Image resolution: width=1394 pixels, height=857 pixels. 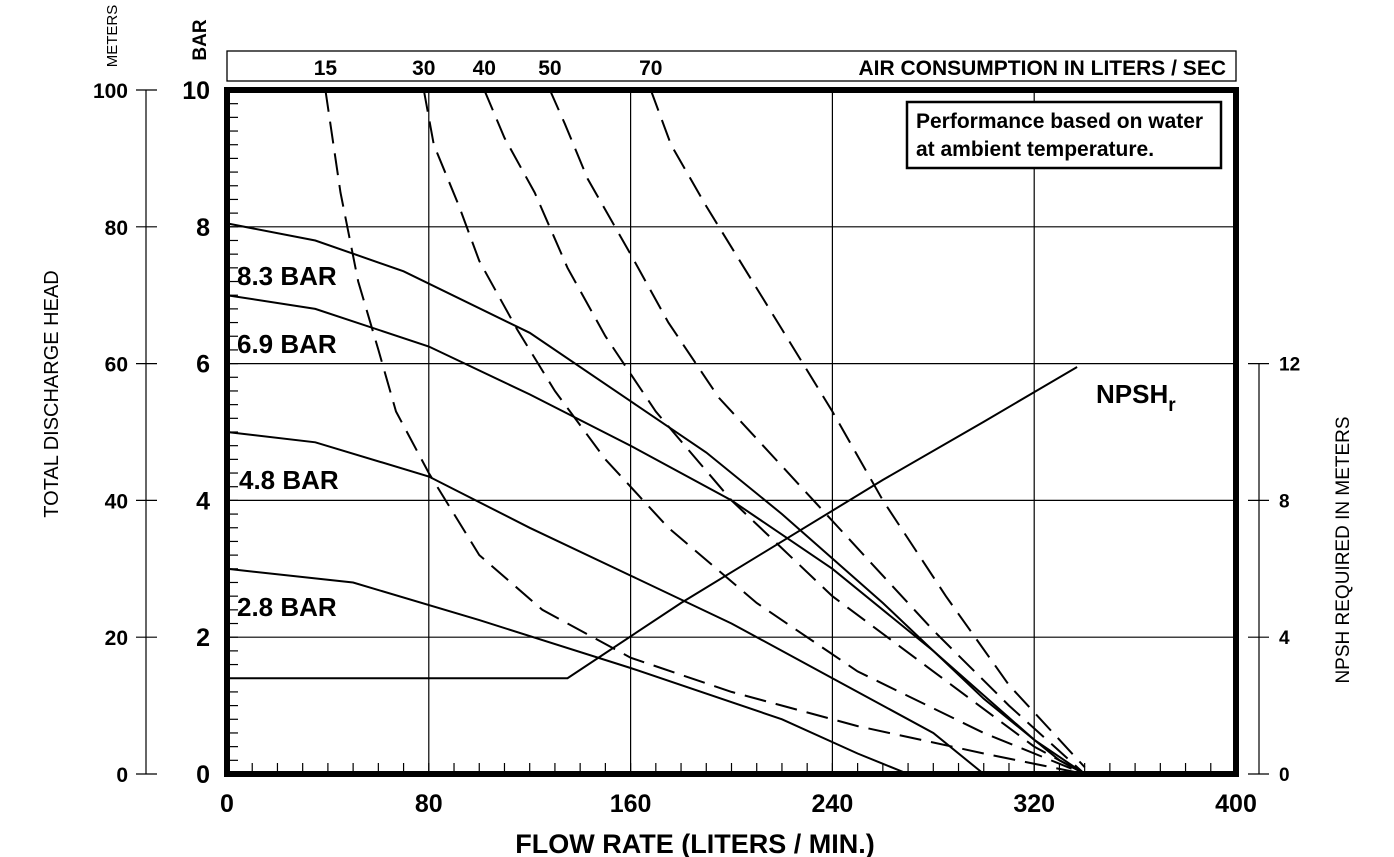 What do you see at coordinates (326, 68) in the screenshot?
I see `air-tick-label-15: 15` at bounding box center [326, 68].